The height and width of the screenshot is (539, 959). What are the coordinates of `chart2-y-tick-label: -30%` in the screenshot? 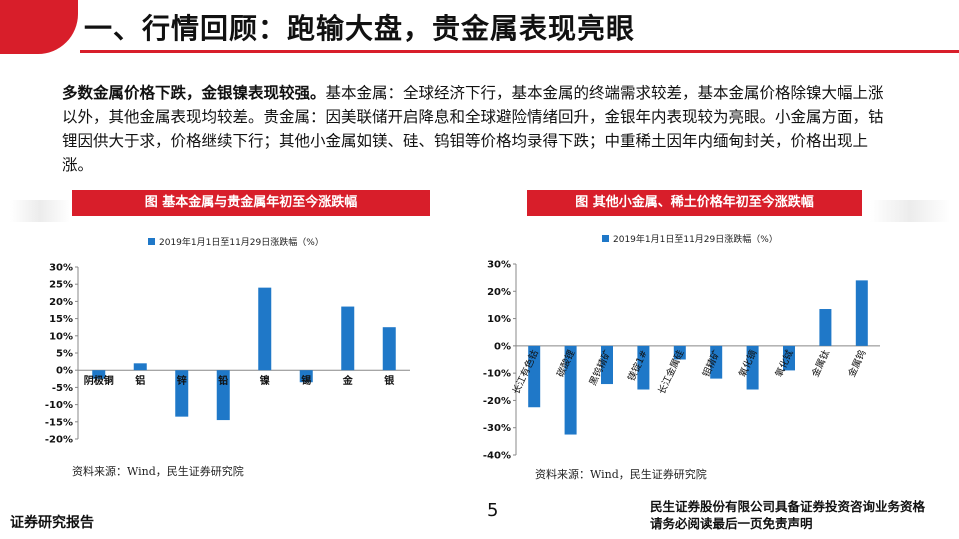 It's located at (497, 428).